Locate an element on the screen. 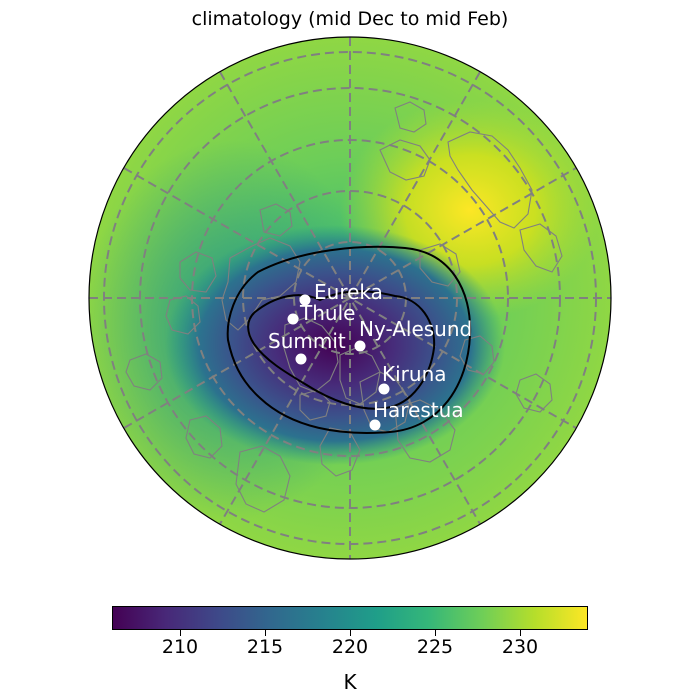 This screenshot has width=700, height=700. colorbar-tick-label: 225 is located at coordinates (435, 647).